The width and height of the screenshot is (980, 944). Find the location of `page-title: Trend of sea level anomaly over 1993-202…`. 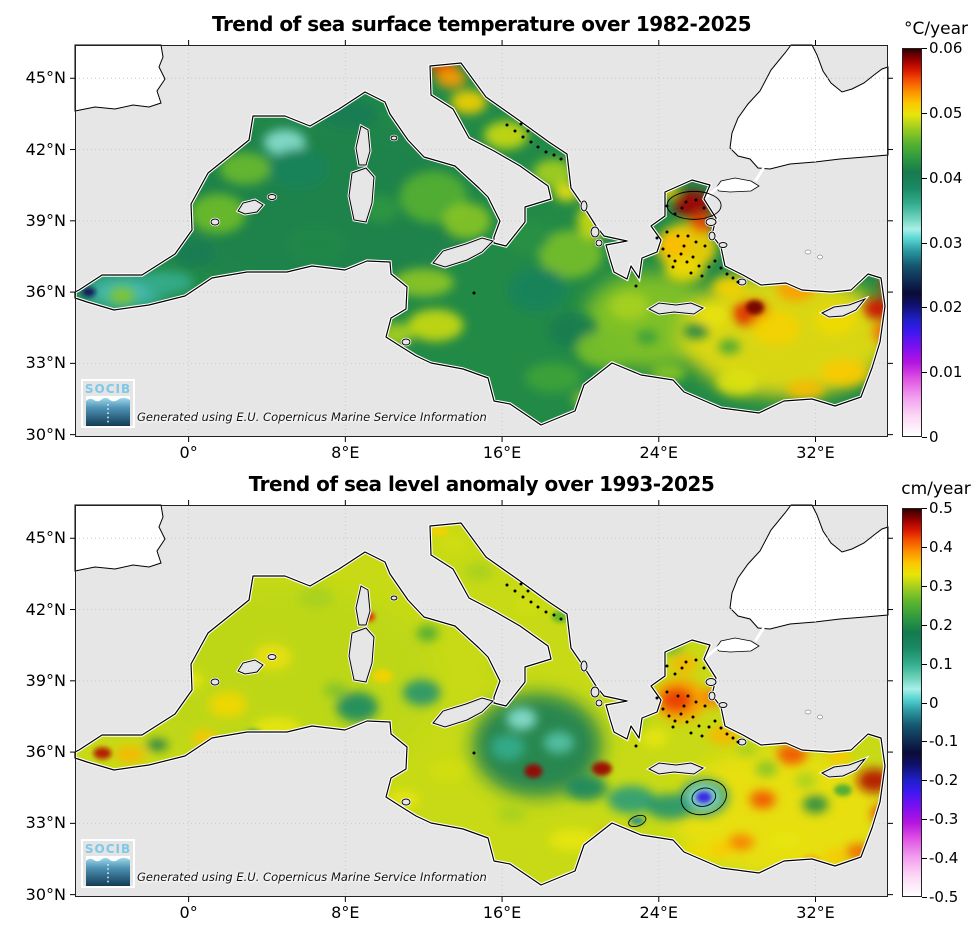

page-title: Trend of sea level anomaly over 1993-202… is located at coordinates (481, 484).